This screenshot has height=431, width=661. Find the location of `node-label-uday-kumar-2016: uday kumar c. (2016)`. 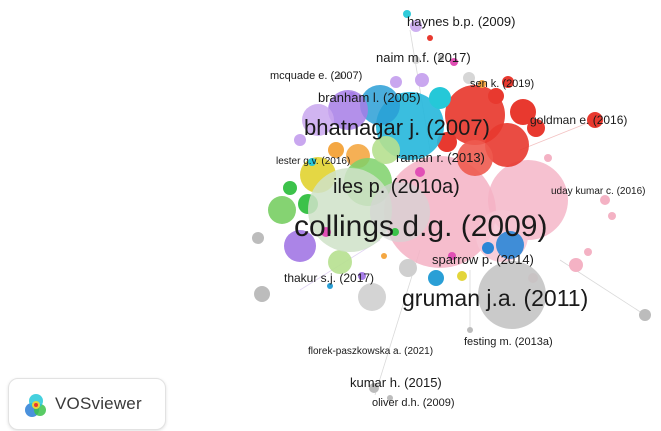

node-label-uday-kumar-2016: uday kumar c. (2016) is located at coordinates (598, 191).